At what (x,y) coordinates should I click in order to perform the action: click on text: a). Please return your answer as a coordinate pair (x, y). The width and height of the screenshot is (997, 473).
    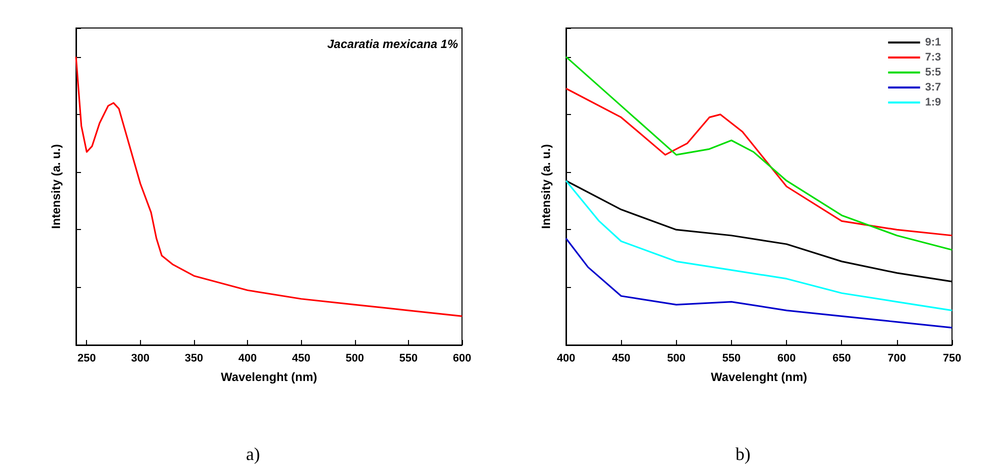
    Looking at the image, I should click on (253, 454).